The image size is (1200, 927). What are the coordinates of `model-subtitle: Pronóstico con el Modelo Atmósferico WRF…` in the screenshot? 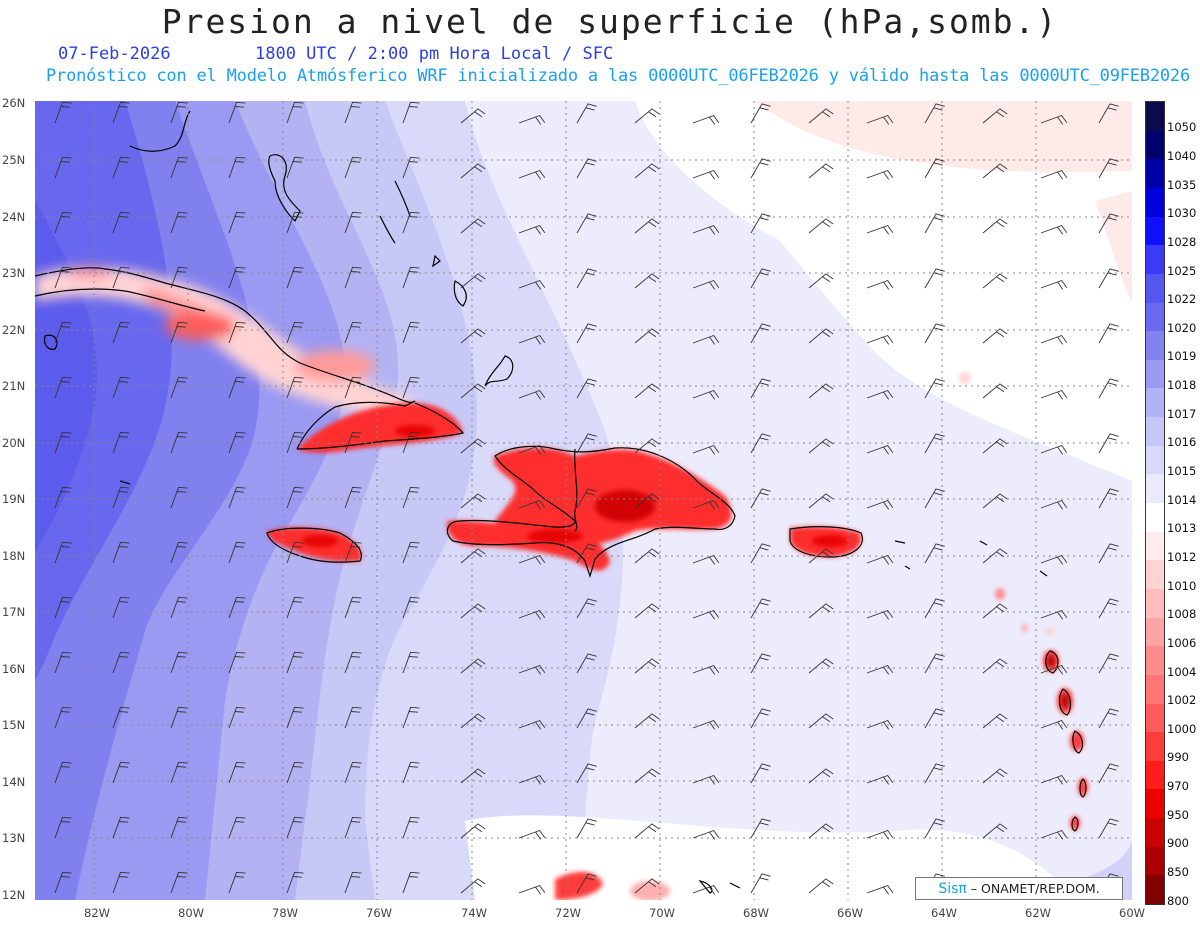 It's located at (618, 76).